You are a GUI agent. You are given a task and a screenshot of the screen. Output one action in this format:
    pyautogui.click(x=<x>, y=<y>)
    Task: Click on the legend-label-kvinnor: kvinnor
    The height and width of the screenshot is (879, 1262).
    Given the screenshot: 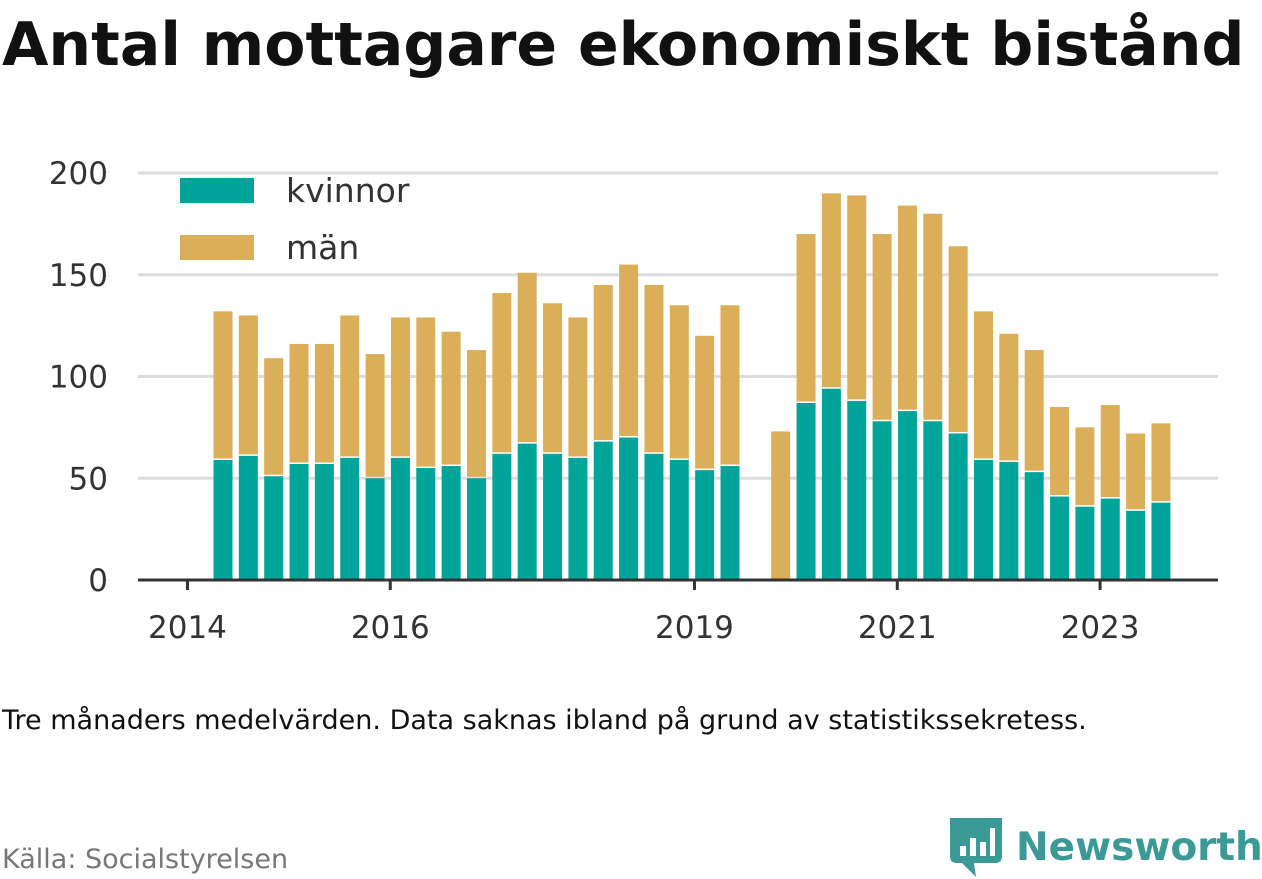 What is the action you would take?
    pyautogui.click(x=348, y=190)
    